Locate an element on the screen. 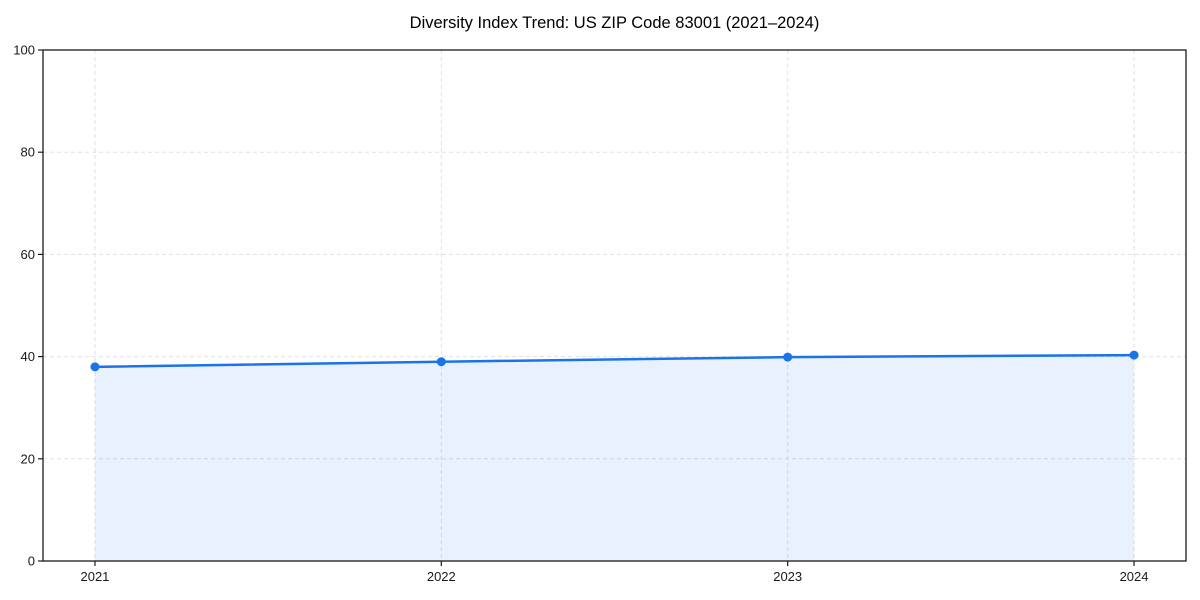 This screenshot has height=600, width=1200. y-tick-label: 80 is located at coordinates (28, 152).